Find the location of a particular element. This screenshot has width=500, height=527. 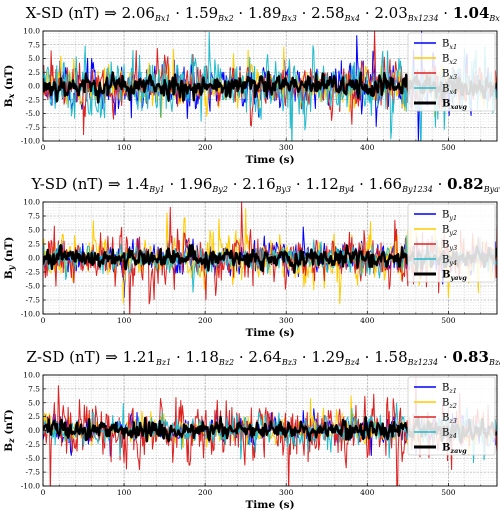

legend-box is located at coordinates (451, 72).